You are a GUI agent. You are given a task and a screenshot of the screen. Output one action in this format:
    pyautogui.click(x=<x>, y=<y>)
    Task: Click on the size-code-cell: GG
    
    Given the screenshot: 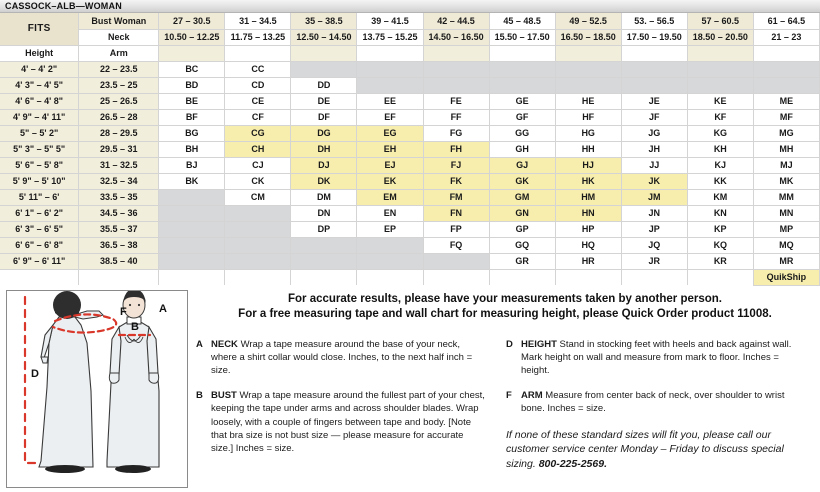 What is the action you would take?
    pyautogui.click(x=522, y=133)
    